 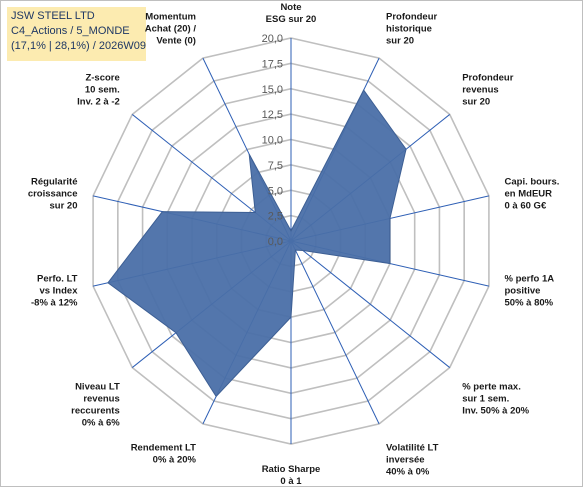 What do you see at coordinates (272, 90) in the screenshot?
I see `tick-label: 15,0` at bounding box center [272, 90].